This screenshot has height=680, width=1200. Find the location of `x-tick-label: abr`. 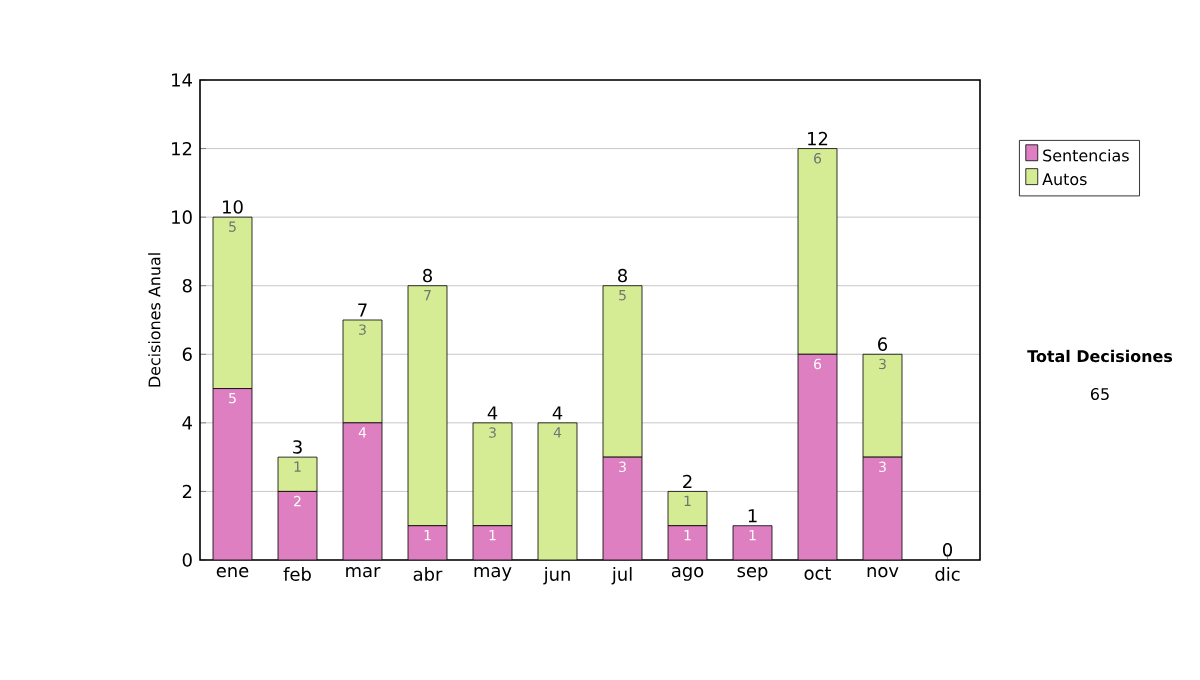

x-tick-label: abr is located at coordinates (428, 574).